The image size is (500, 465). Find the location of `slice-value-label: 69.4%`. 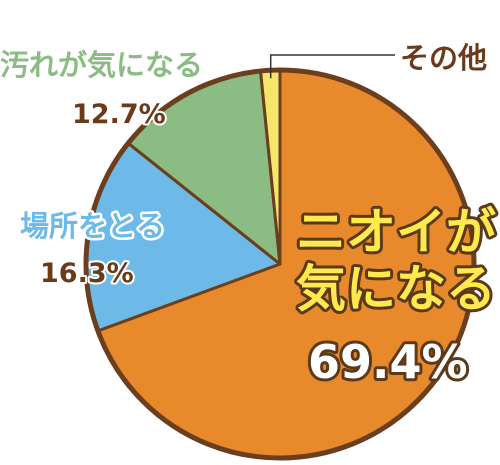

slice-value-label: 69.4% is located at coordinates (388, 362).